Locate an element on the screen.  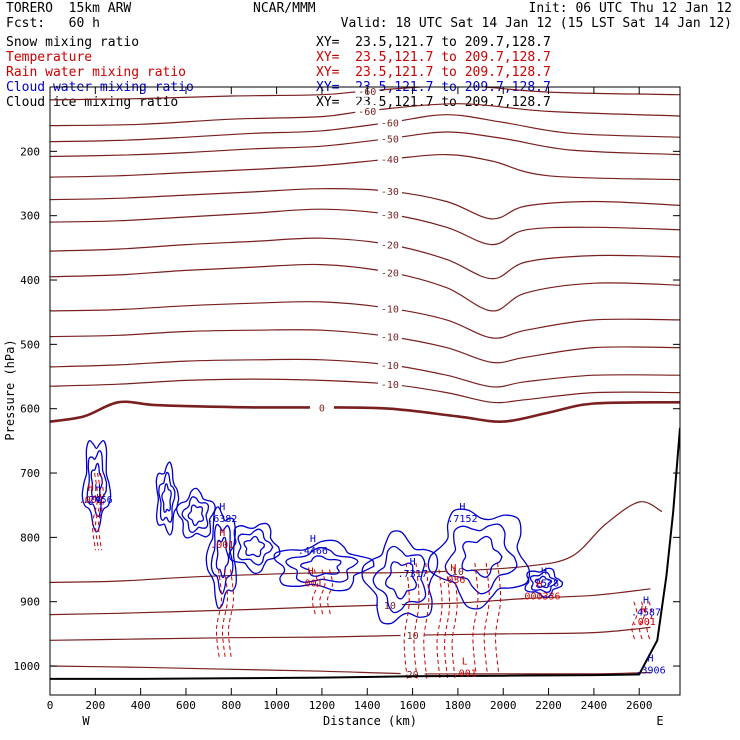
init-time: Init: 06 UTC Thu 12 Jan 12 is located at coordinates (630, 8).